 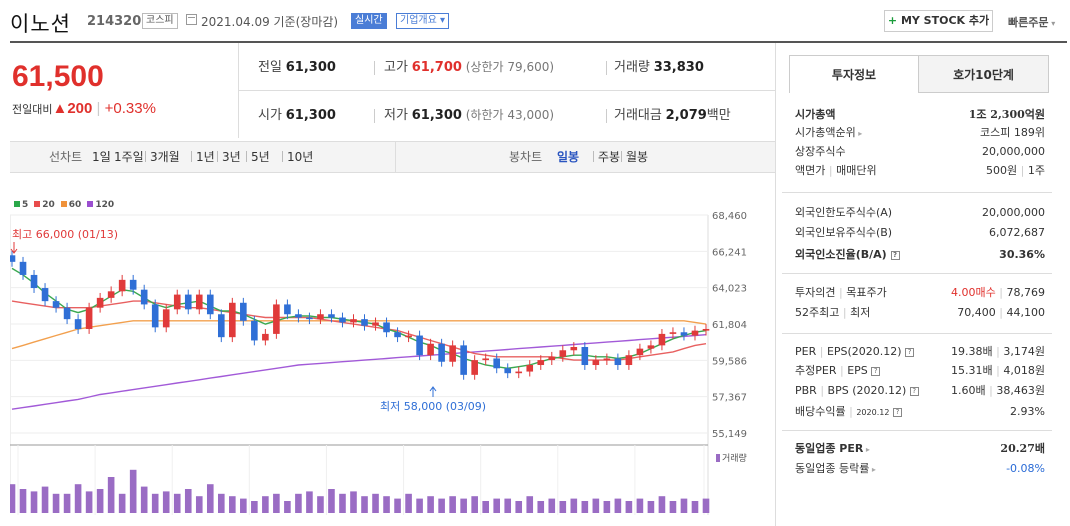 I want to click on low-annotation: 최저 58,000 (03/09), so click(x=433, y=406).